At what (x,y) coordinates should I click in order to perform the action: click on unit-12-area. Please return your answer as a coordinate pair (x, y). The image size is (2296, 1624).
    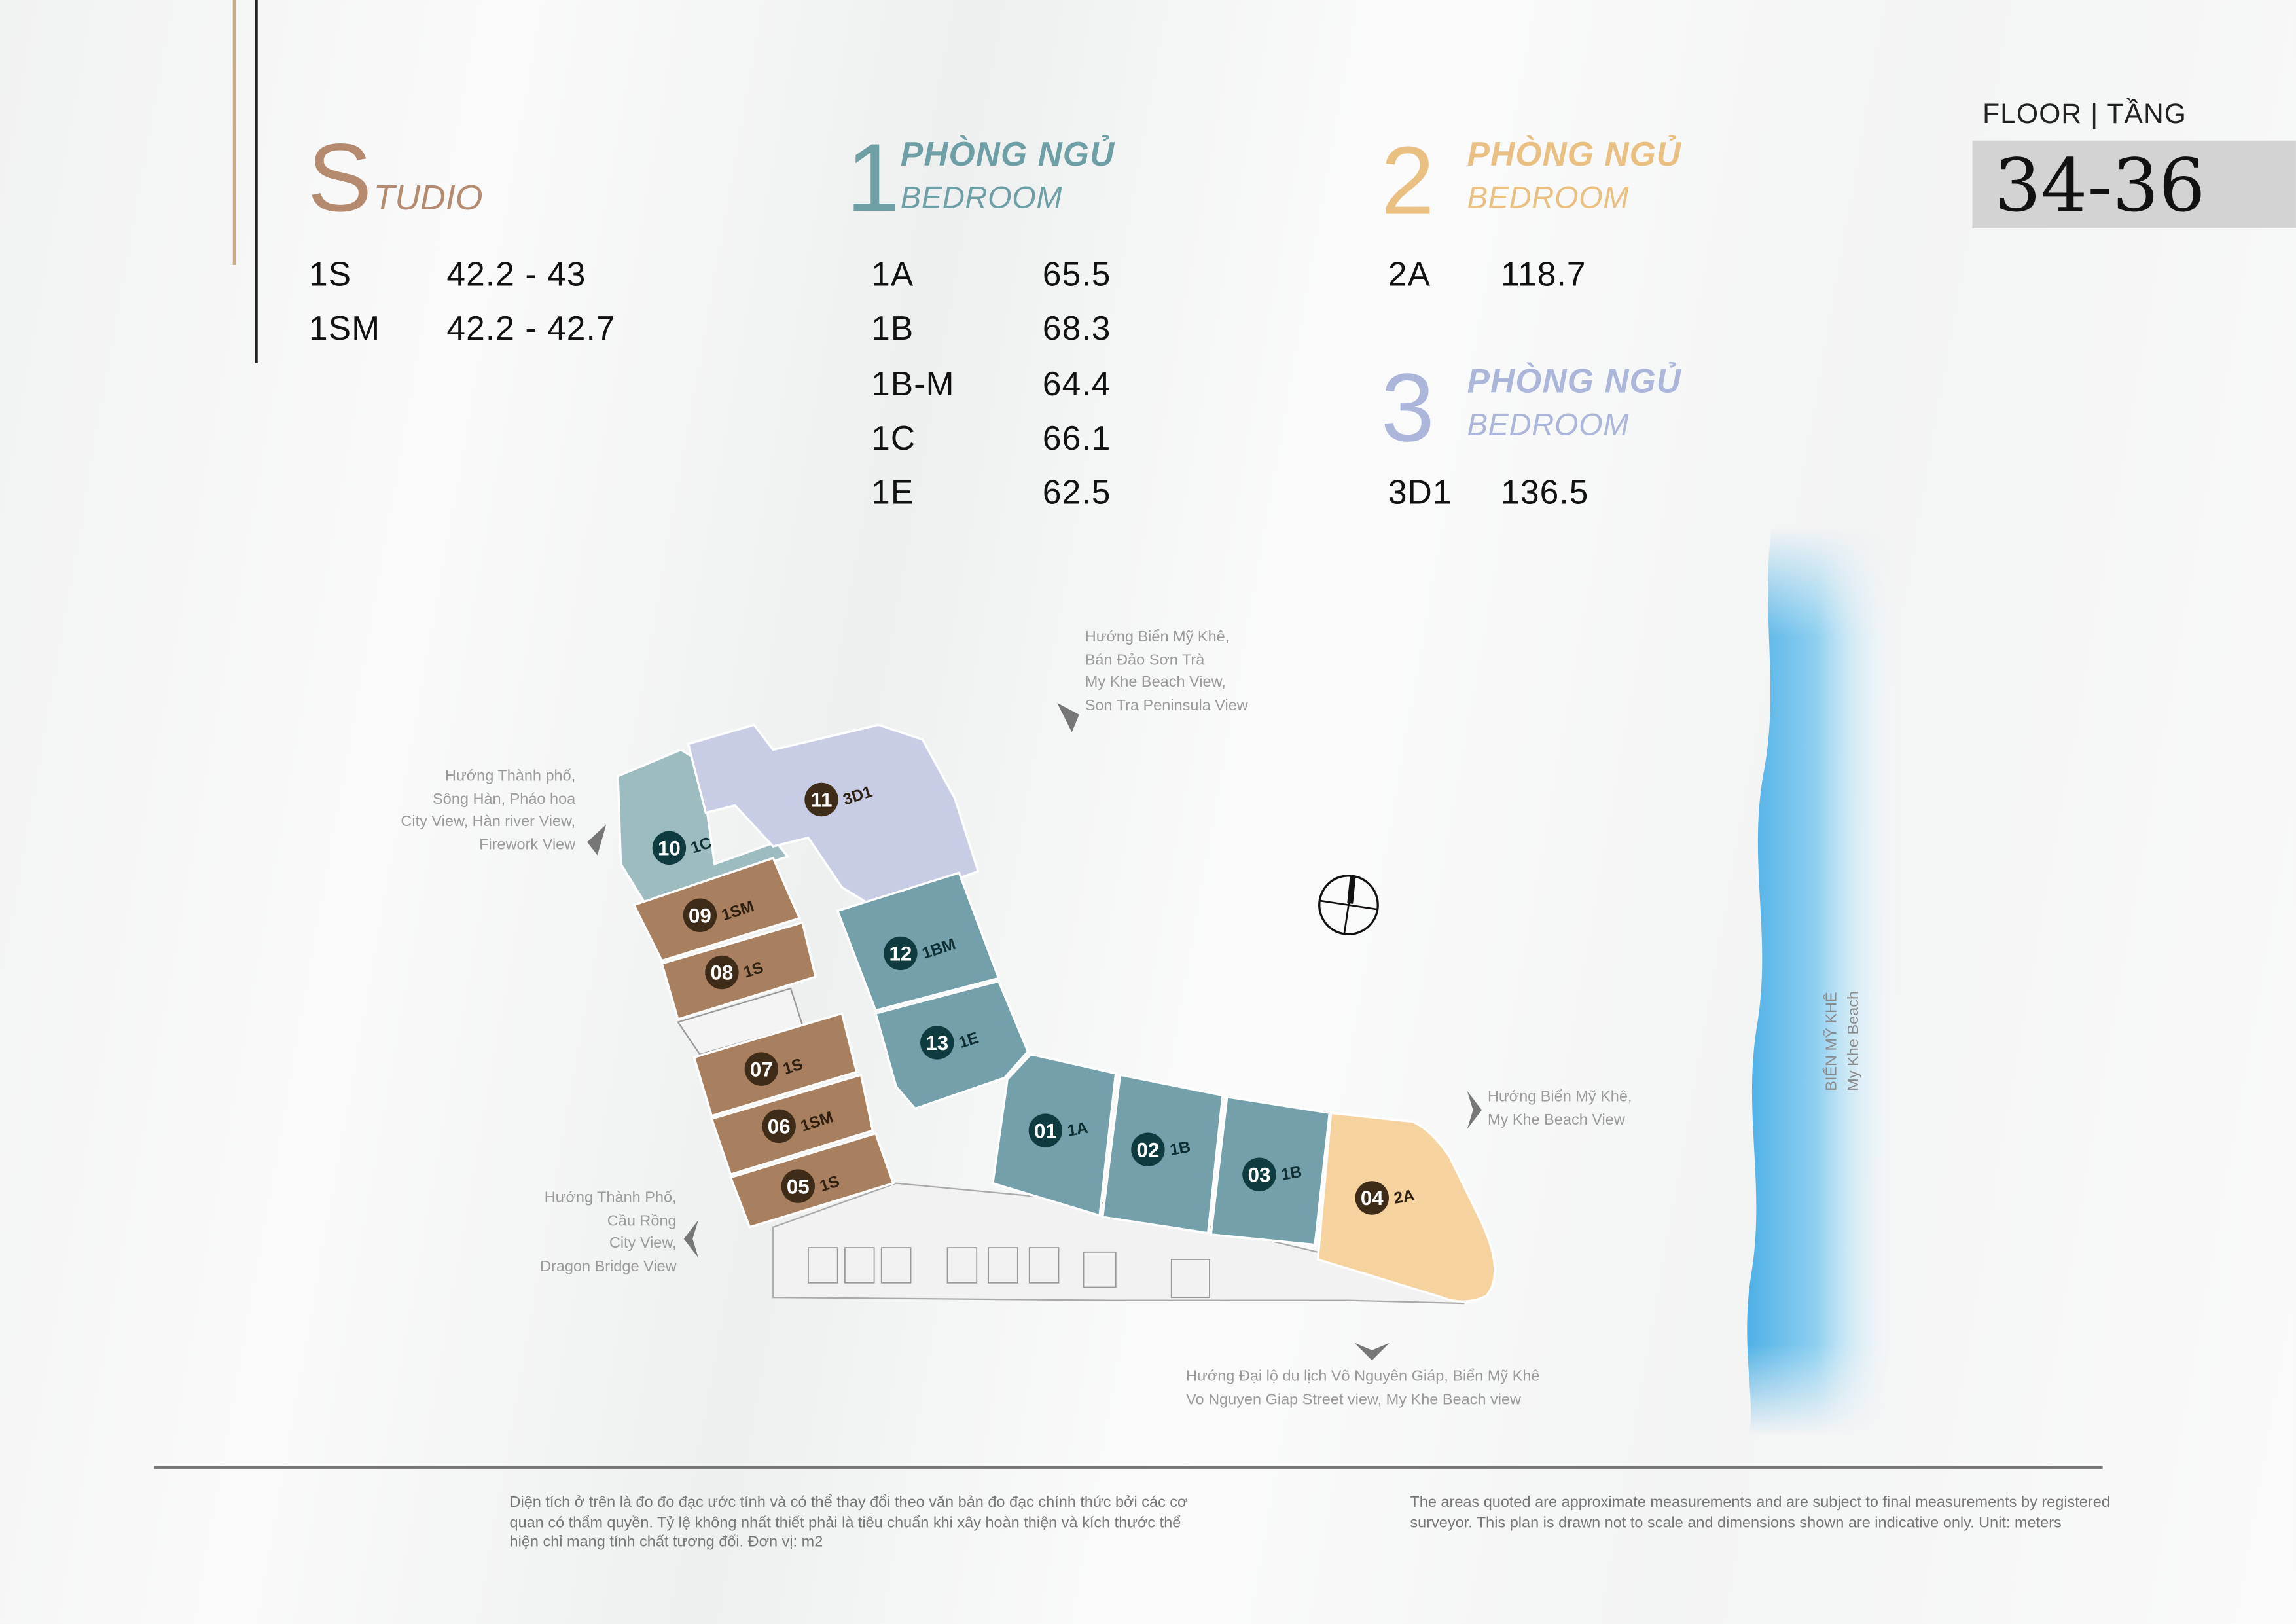
    Looking at the image, I should click on (918, 941).